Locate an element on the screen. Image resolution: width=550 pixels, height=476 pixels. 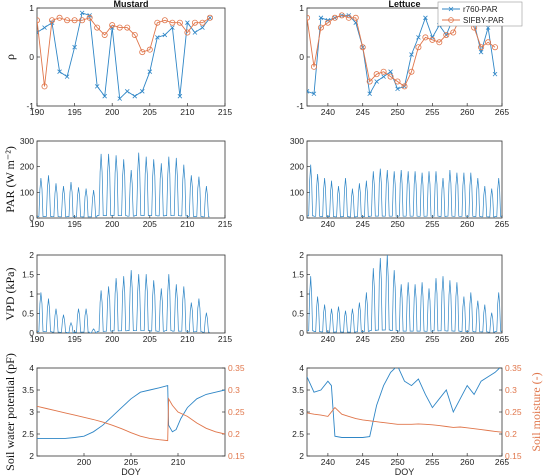
y-tick-label: 1.5 is located at coordinates (28, 275).